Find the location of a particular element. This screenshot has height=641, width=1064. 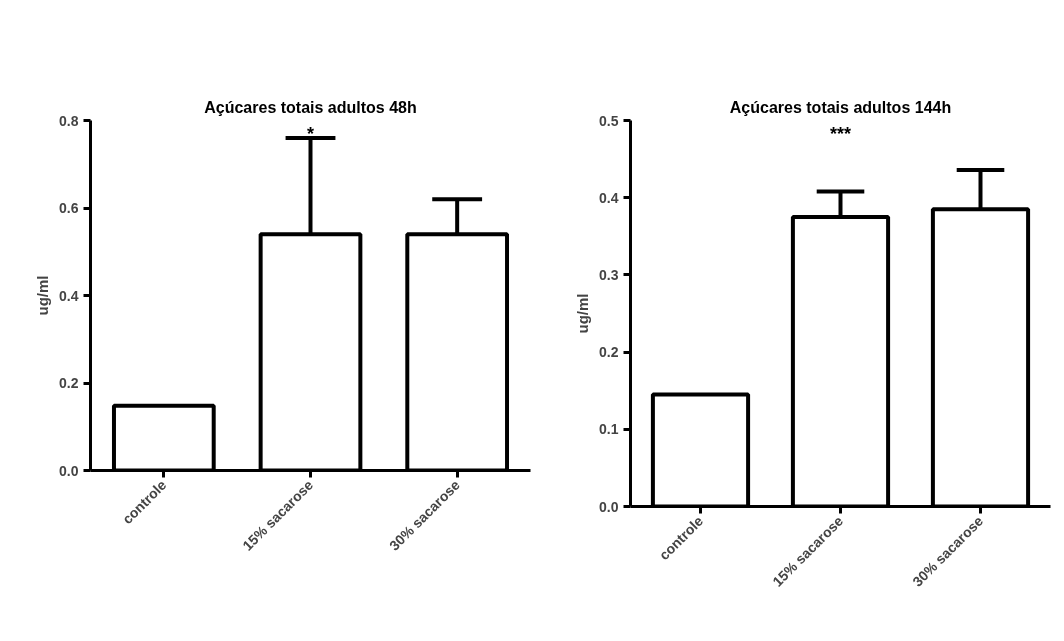

annotation: * is located at coordinates (311, 133).